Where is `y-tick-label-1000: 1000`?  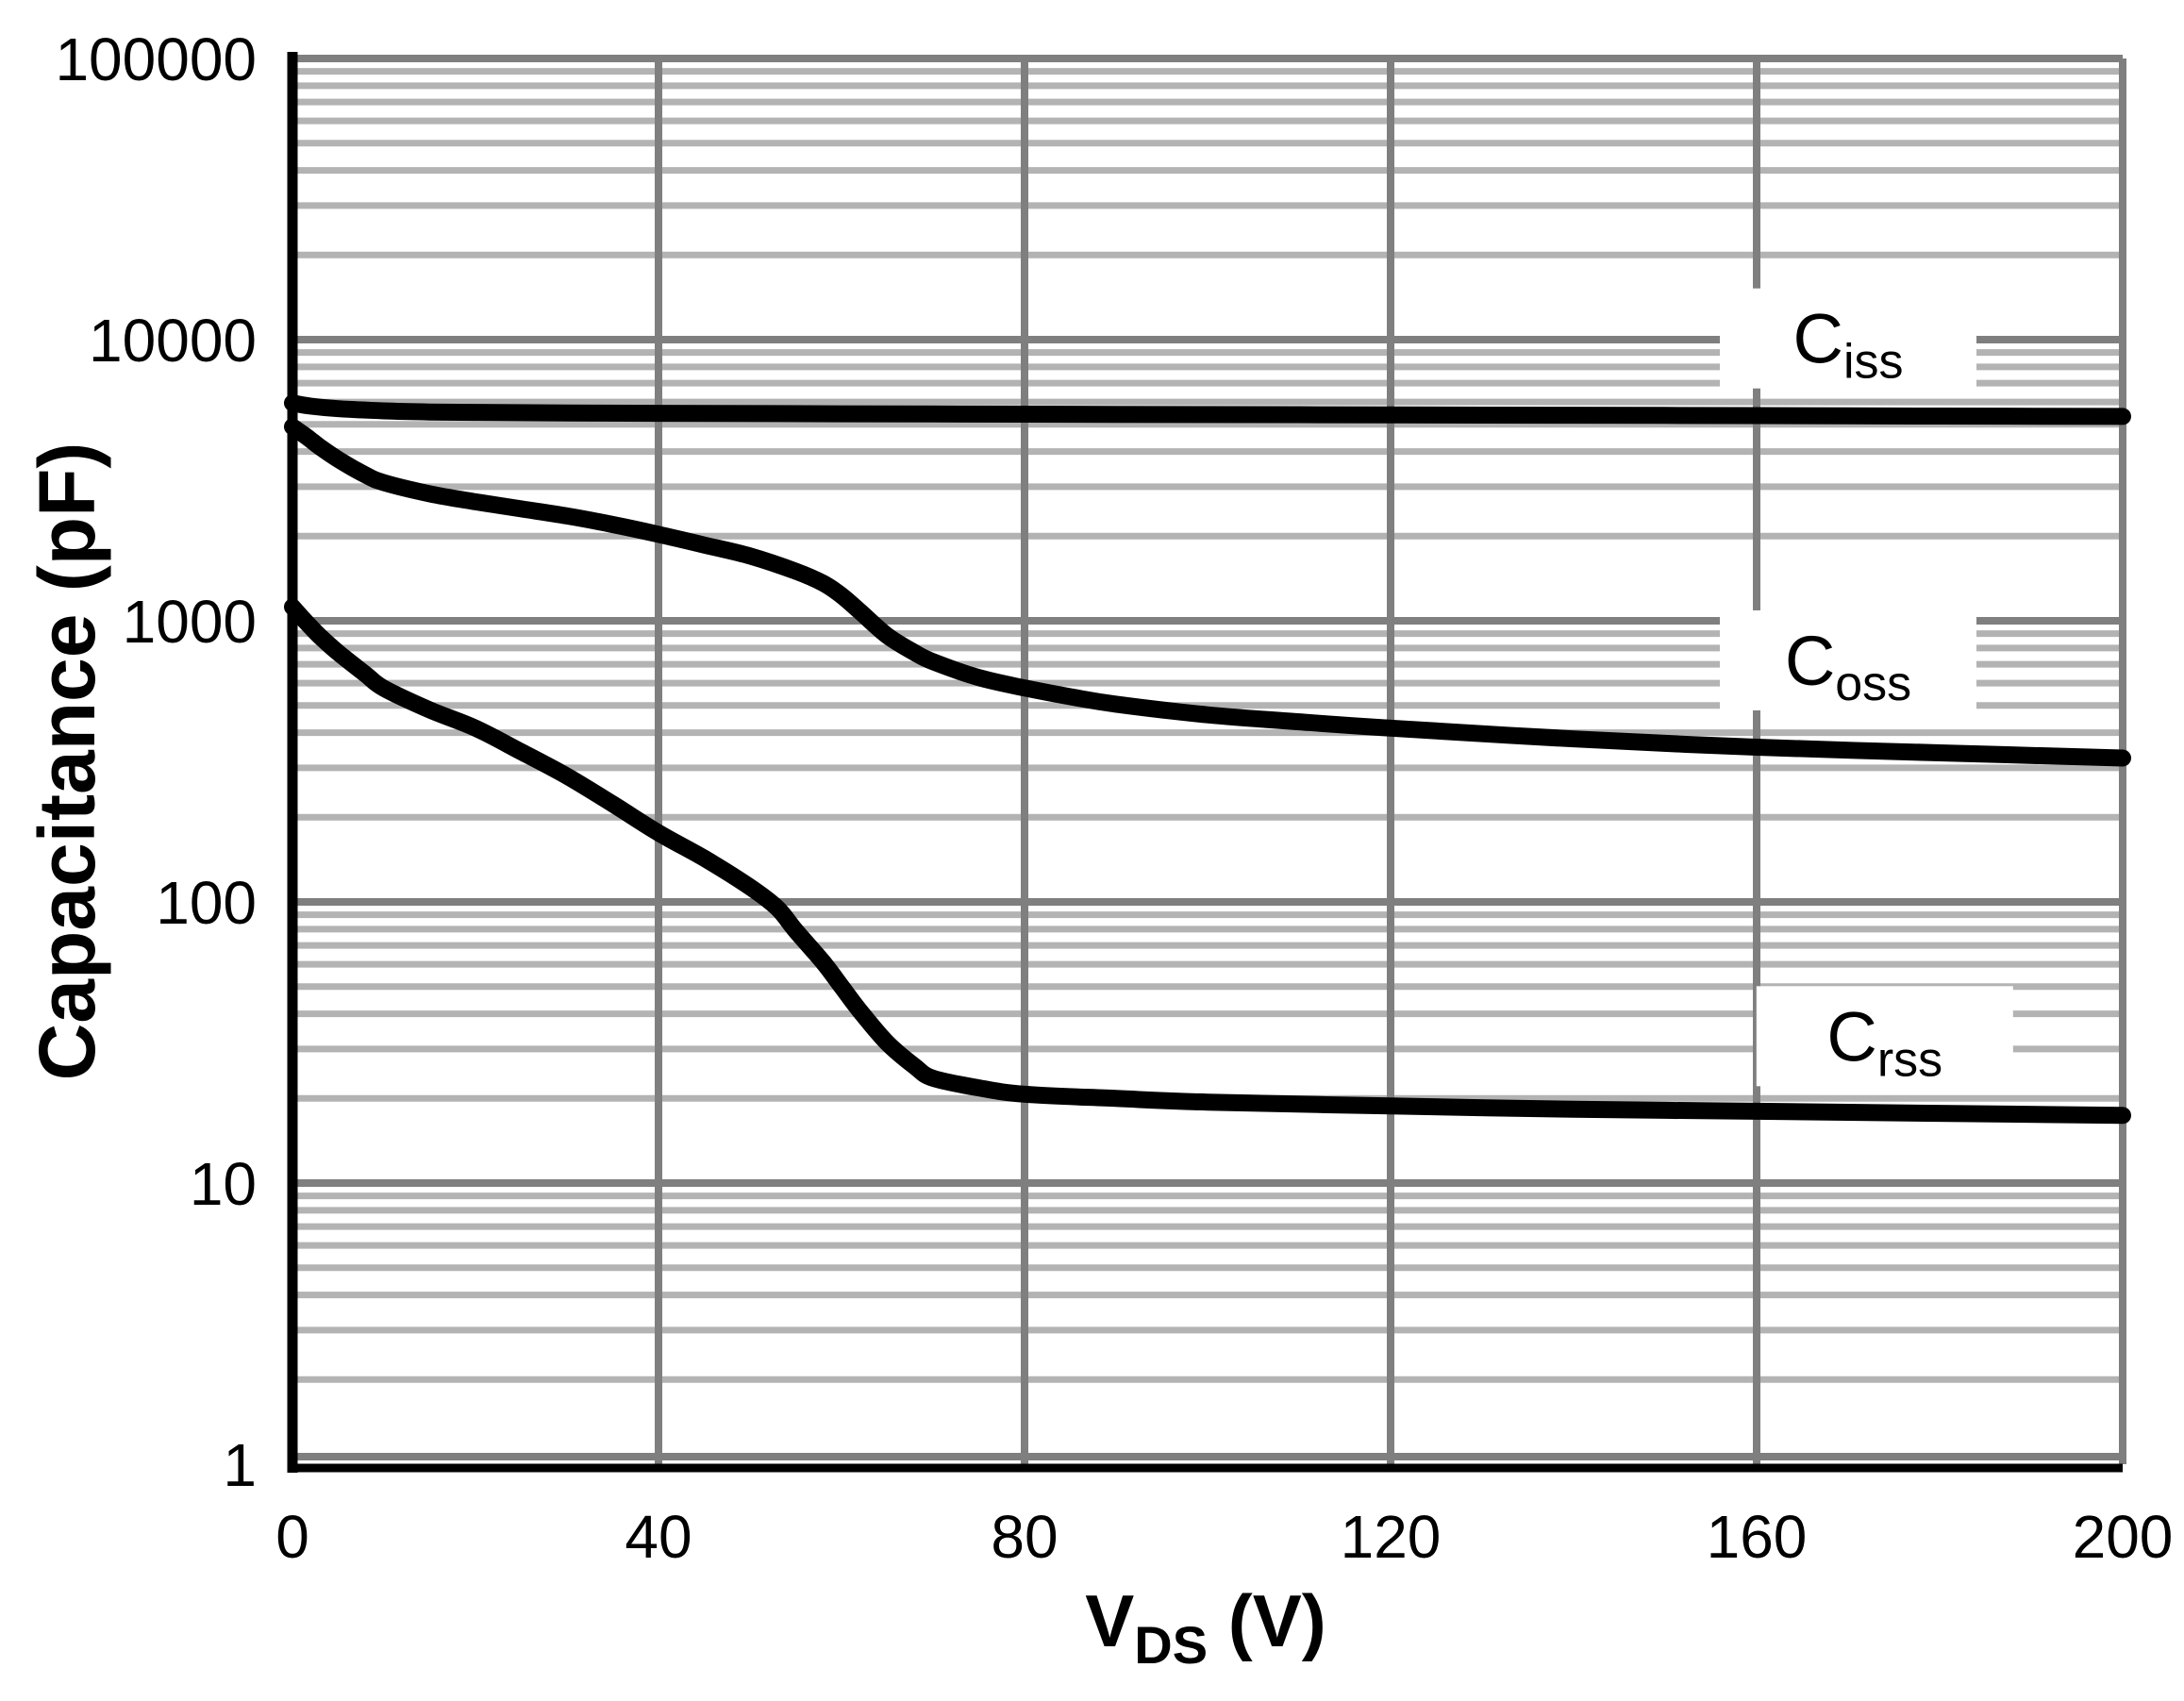
y-tick-label-1000: 1000 is located at coordinates (190, 622).